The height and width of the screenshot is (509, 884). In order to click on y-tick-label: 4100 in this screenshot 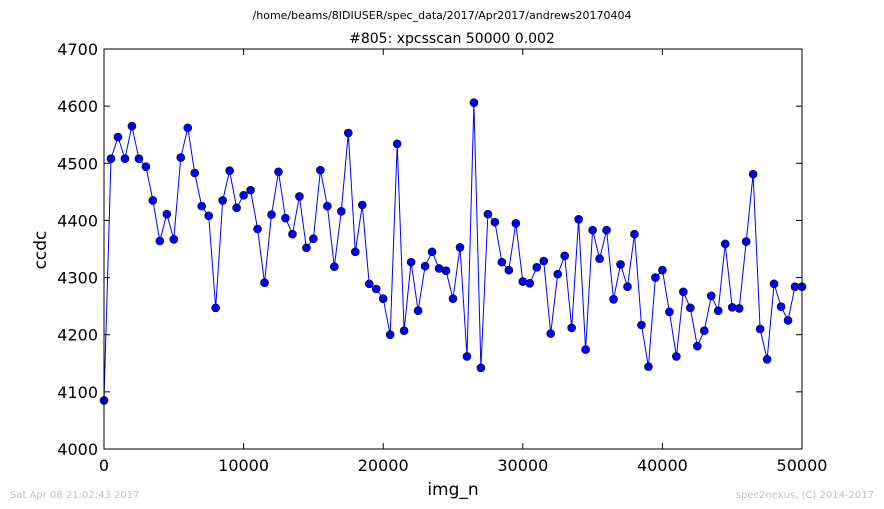, I will do `click(77, 392)`.